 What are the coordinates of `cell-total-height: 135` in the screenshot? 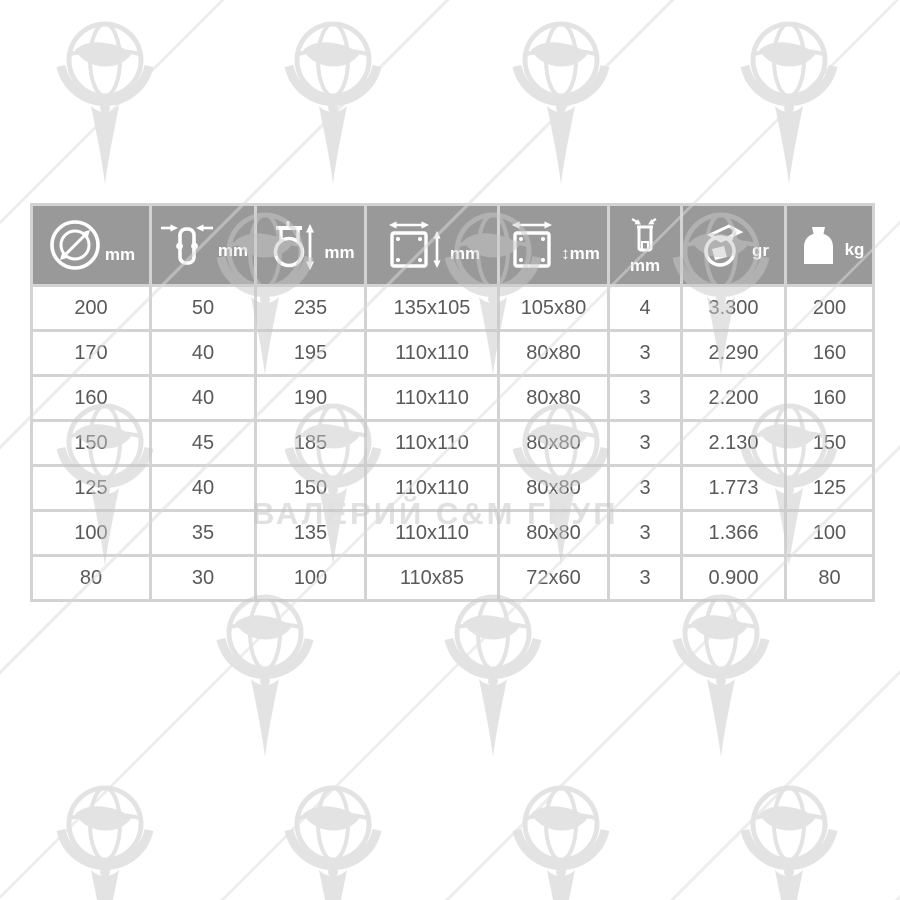 It's located at (310, 533).